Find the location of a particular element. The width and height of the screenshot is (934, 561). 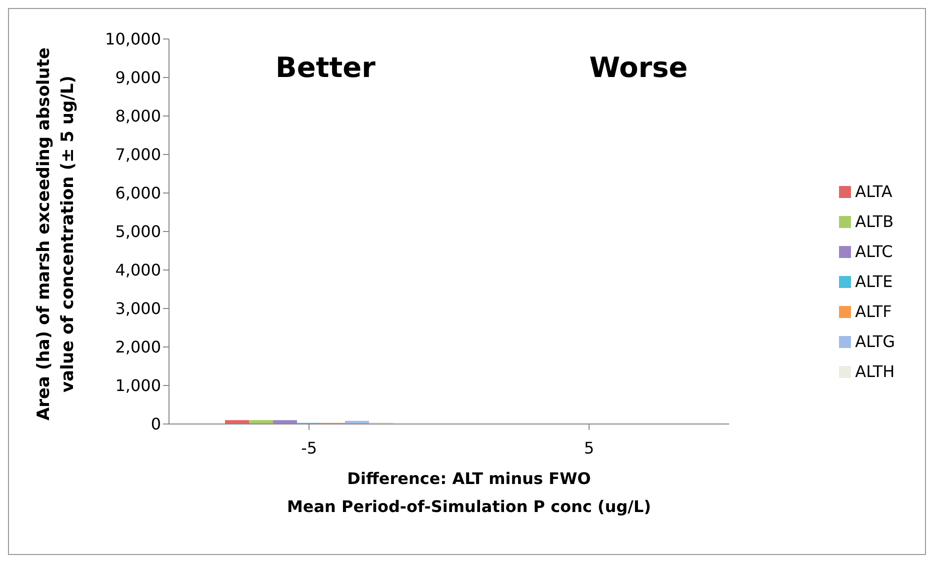

y-tick-label: 4,000 is located at coordinates (138, 270).